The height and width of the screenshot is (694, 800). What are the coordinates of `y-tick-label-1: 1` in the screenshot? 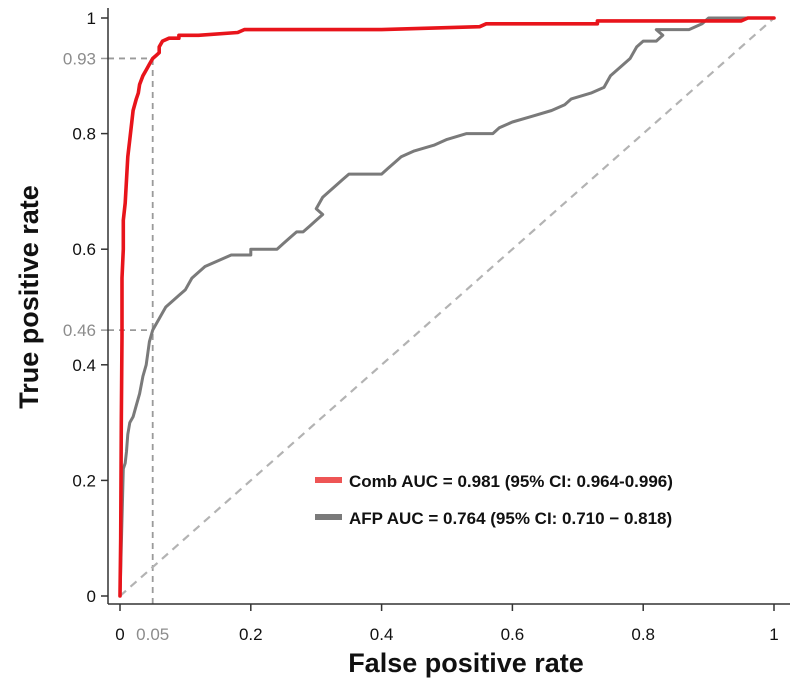 It's located at (91, 18).